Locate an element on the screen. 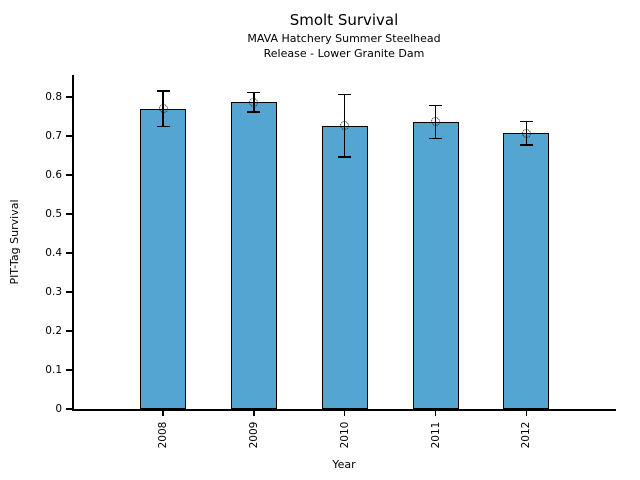  y-tick-label: 0.2 is located at coordinates (53, 331).